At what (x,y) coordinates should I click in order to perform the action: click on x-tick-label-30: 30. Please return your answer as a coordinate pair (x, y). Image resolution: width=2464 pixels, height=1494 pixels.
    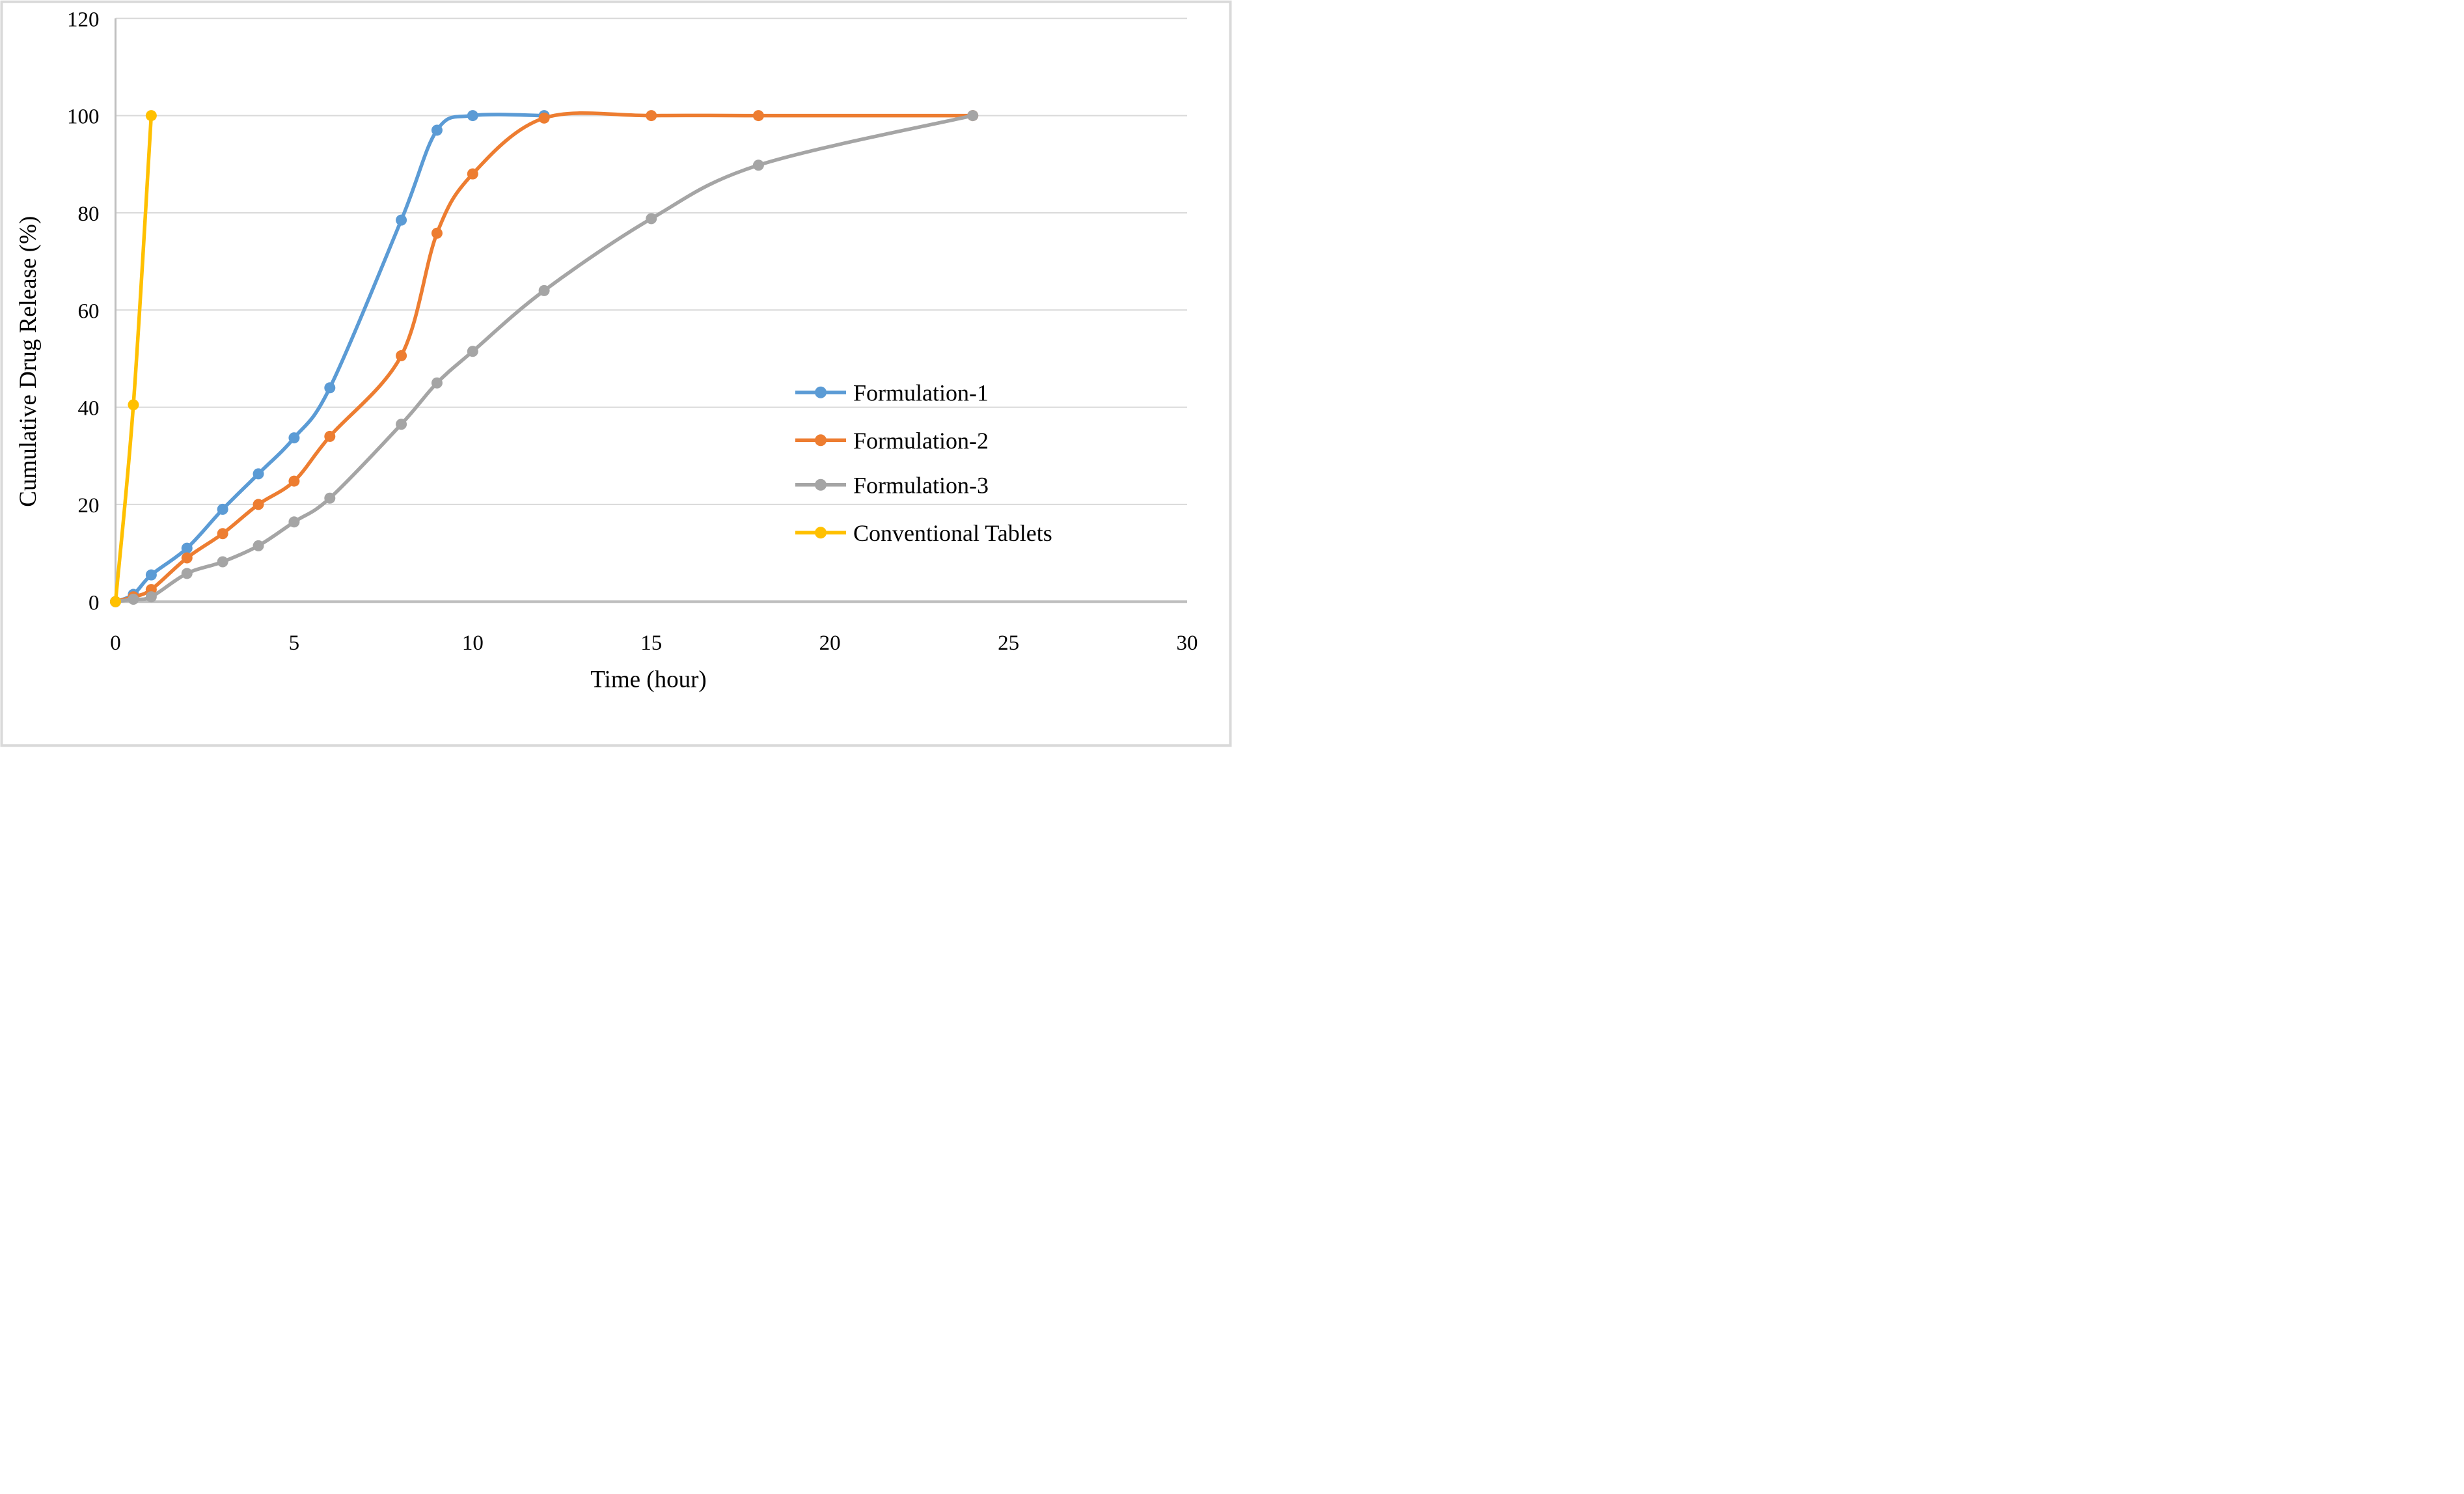
    Looking at the image, I should click on (1187, 643).